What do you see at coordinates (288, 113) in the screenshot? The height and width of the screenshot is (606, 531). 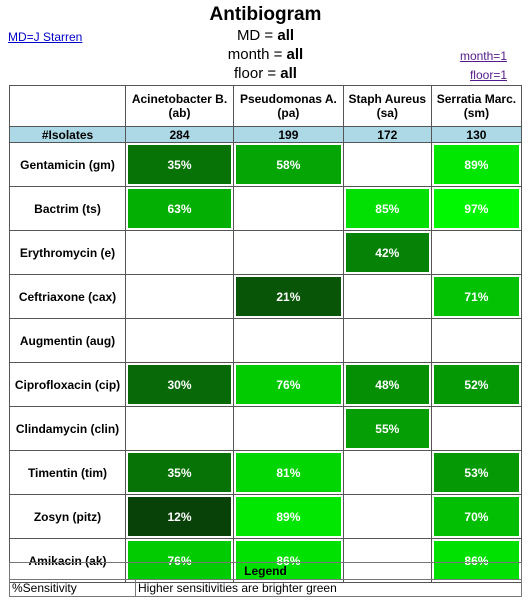 I see `organism-abbr: (pa)` at bounding box center [288, 113].